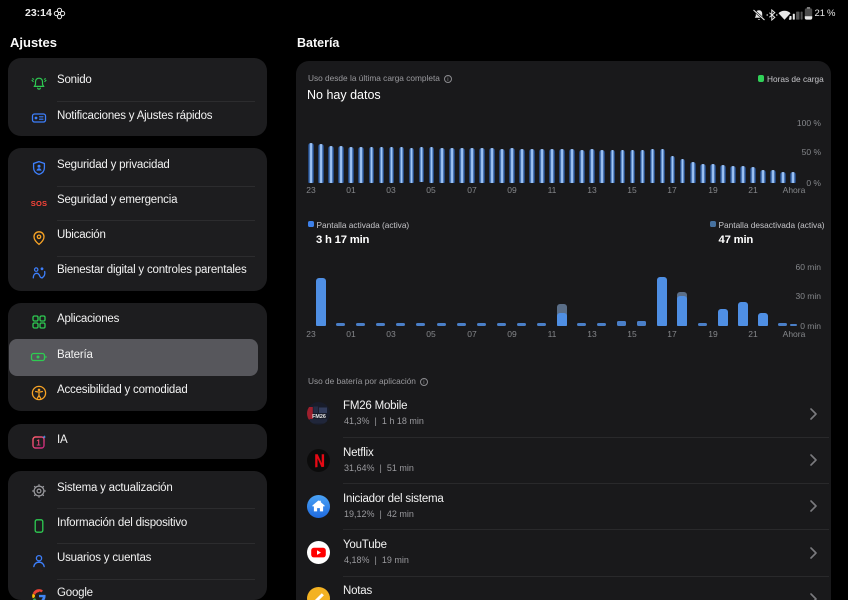  I want to click on svg-text: 1, so click(38, 443).